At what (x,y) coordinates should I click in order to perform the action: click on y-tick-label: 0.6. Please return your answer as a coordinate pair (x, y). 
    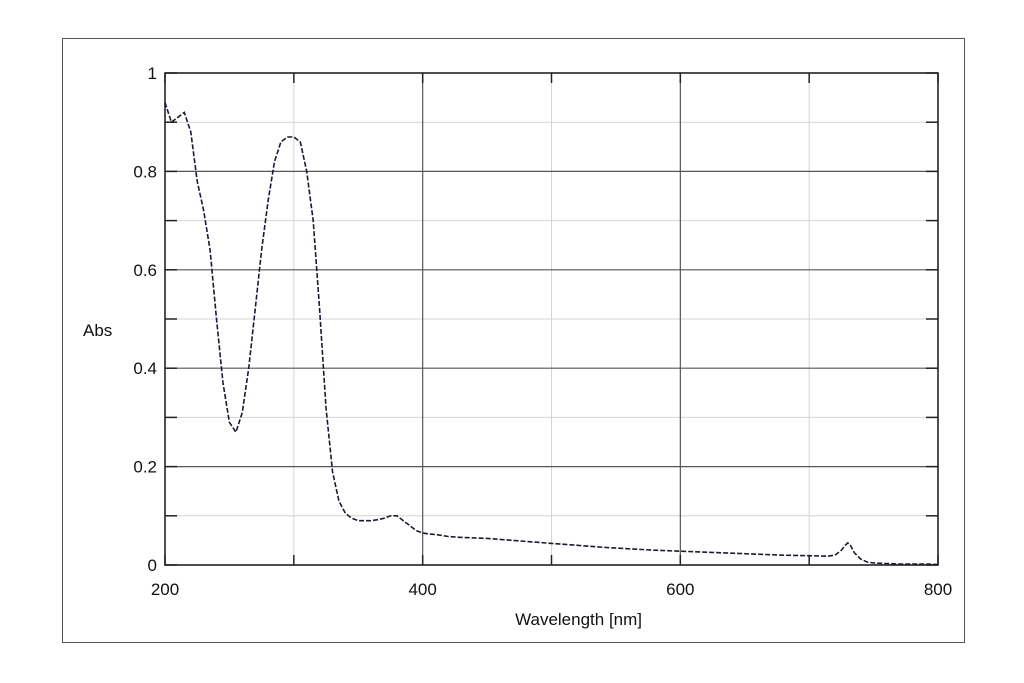
    Looking at the image, I should click on (145, 270).